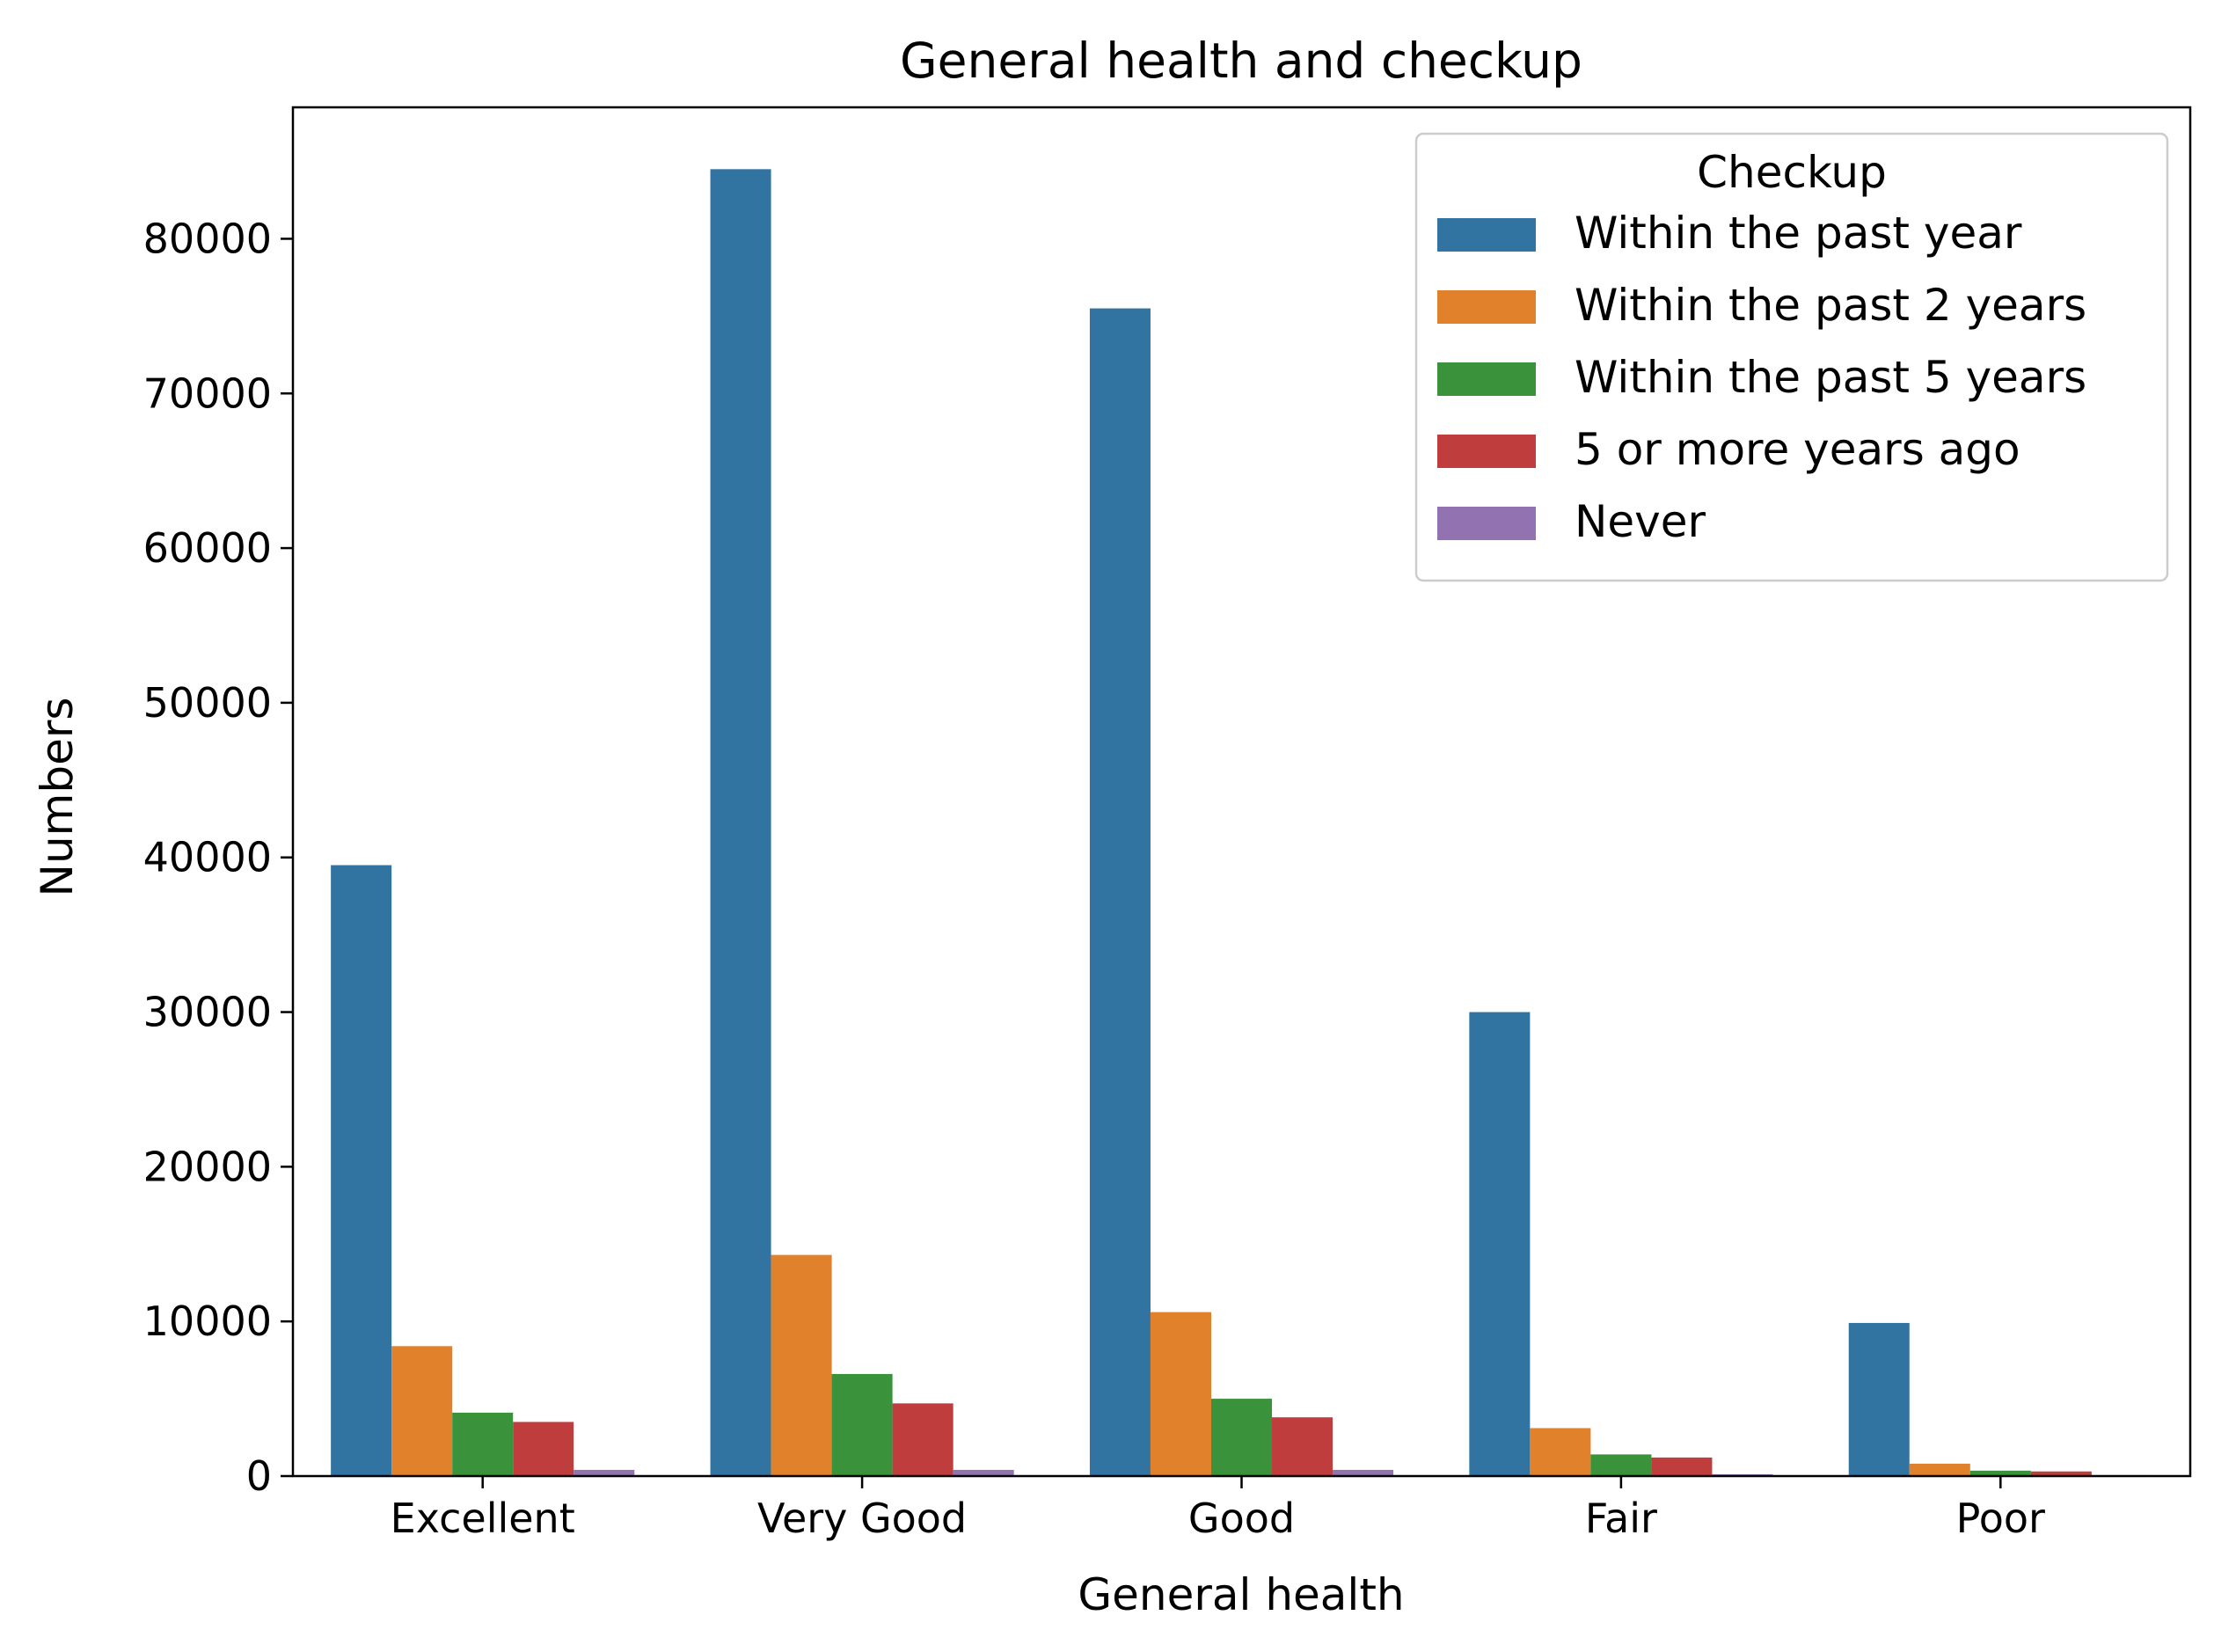 The image size is (2214, 1652). Describe the element at coordinates (1792, 172) in the screenshot. I see `legend-title: Checkup` at that location.